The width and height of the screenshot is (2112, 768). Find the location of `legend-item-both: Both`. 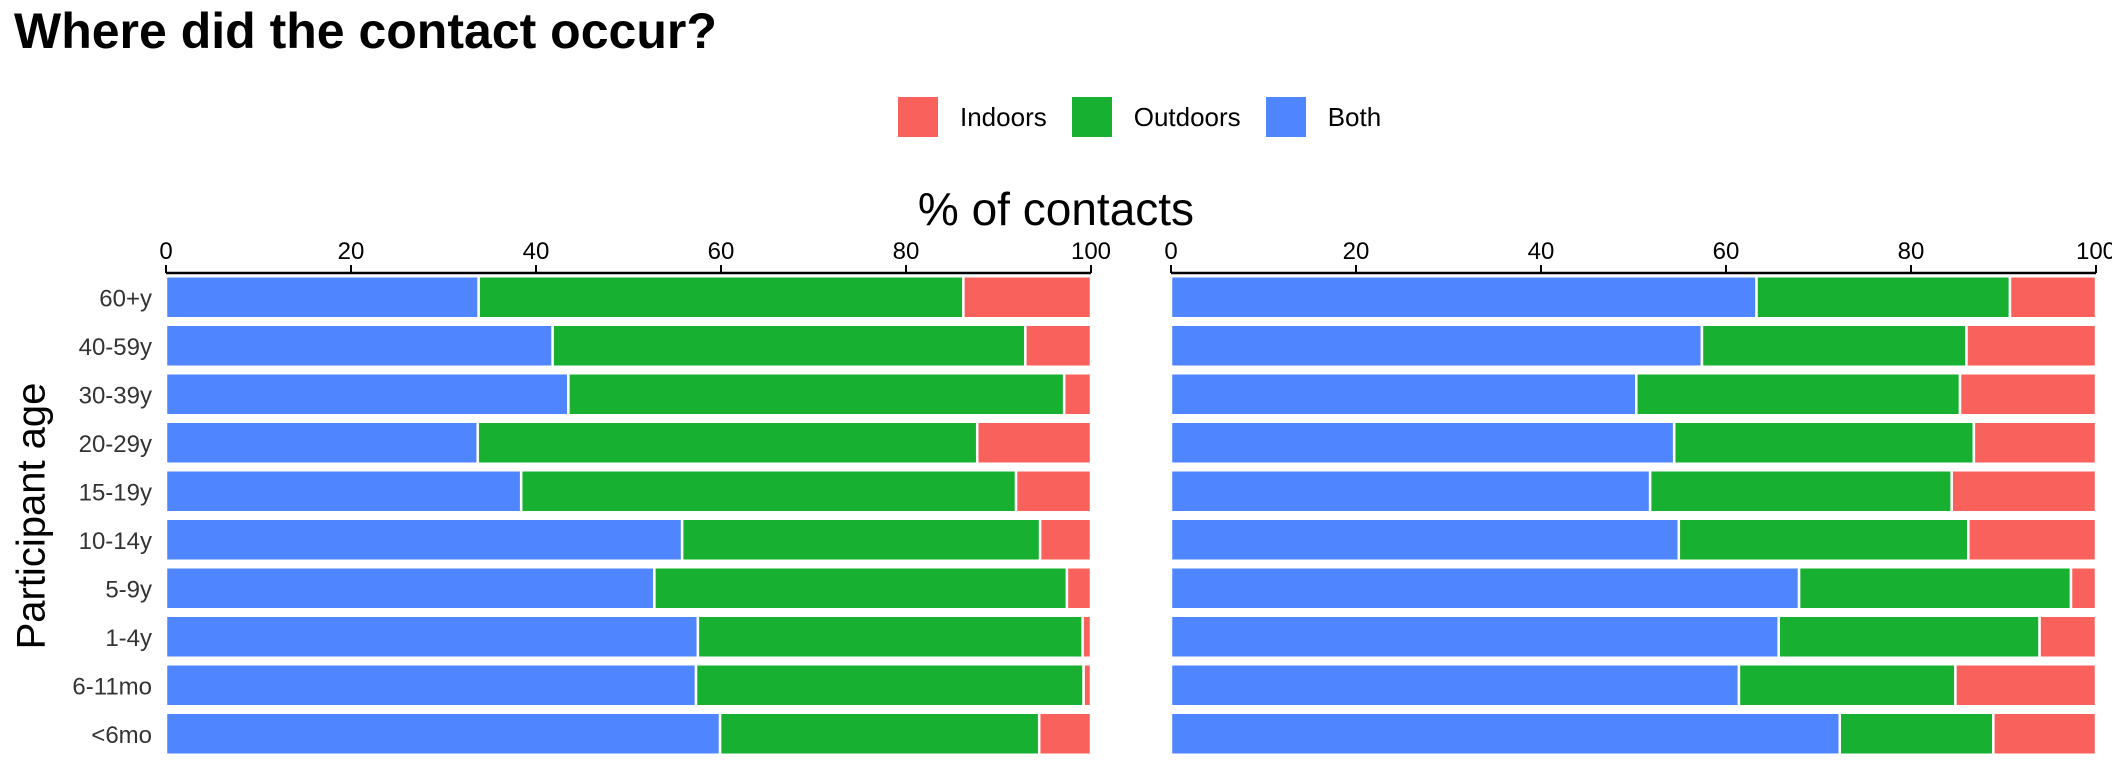

legend-item-both: Both is located at coordinates (1323, 117).